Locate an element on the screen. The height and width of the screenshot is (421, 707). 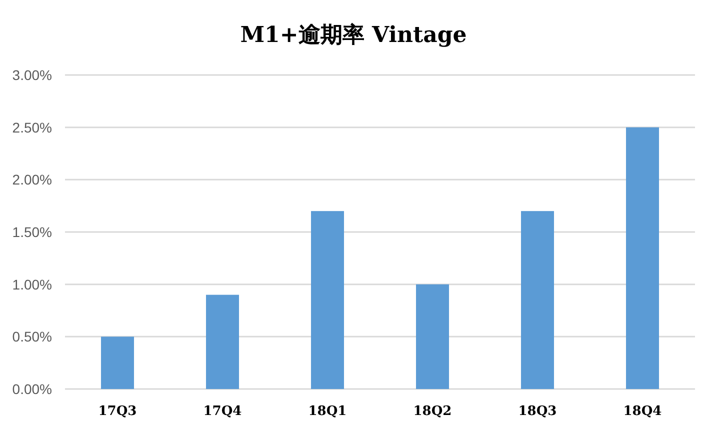
x-tick-label: 18Q3 is located at coordinates (537, 411).